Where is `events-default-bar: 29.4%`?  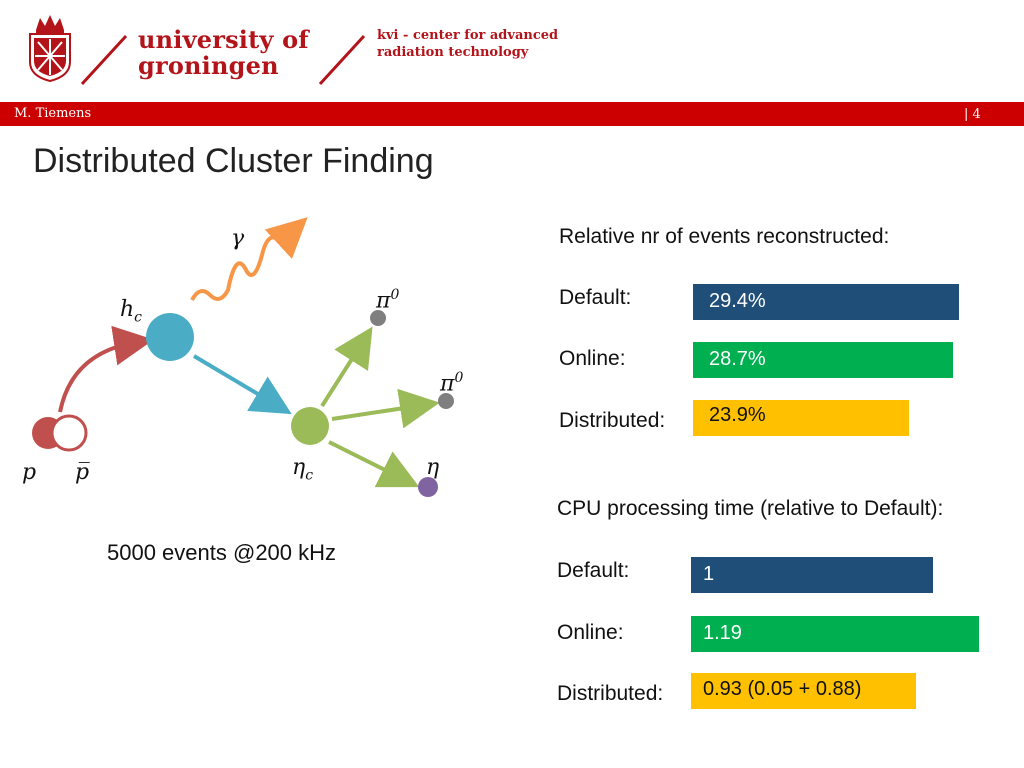
events-default-bar: 29.4% is located at coordinates (826, 302).